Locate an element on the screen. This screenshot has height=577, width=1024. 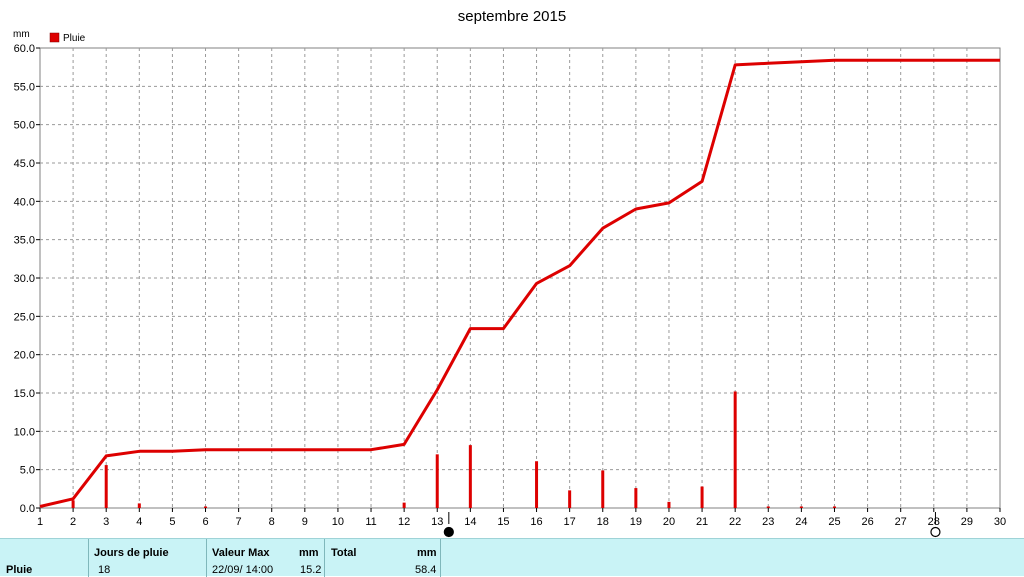
x-tick-label: 25 is located at coordinates (834, 522).